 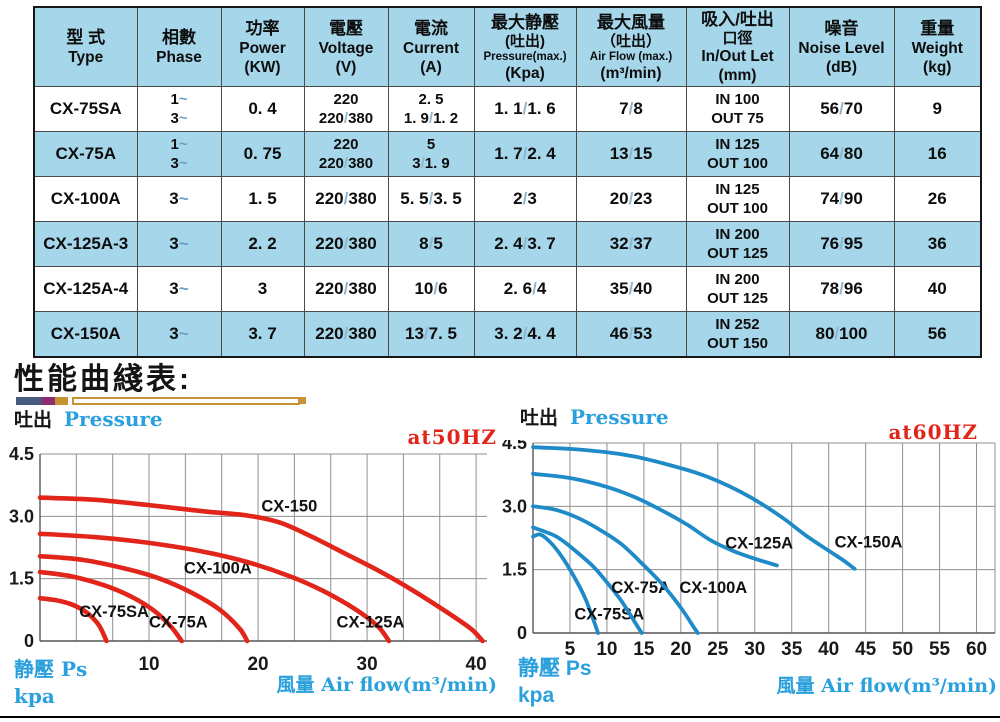 I want to click on cell-pressure: 3. 2/4. 4, so click(x=525, y=334).